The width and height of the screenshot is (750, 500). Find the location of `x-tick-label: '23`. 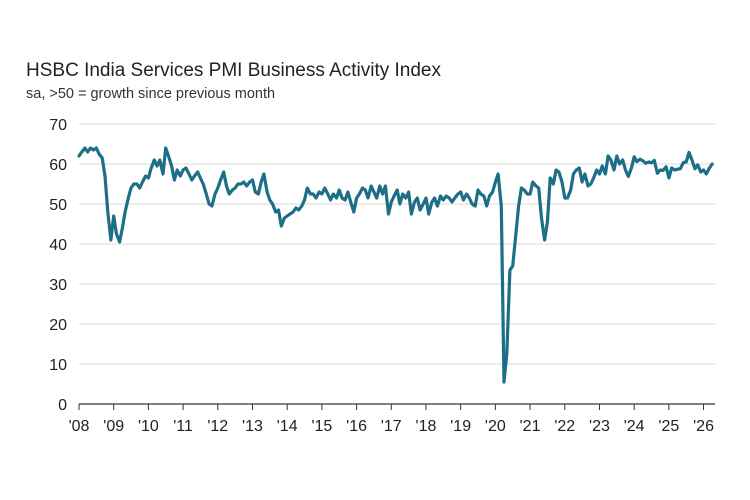

x-tick-label: '23 is located at coordinates (599, 426).